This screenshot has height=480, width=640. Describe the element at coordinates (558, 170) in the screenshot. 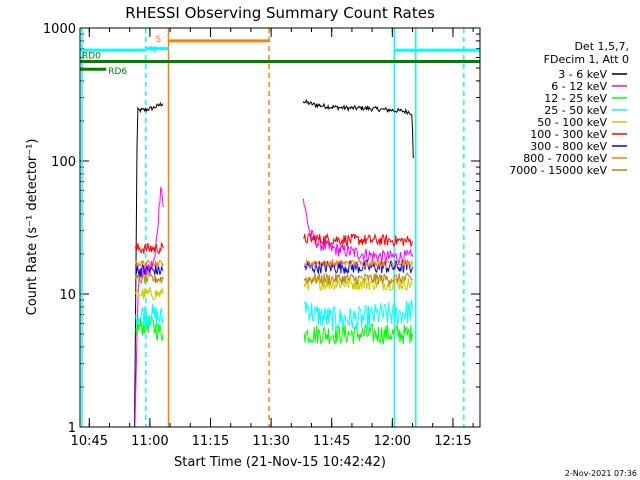

I see `legend-entry: 7000 - 15000 keV` at that location.